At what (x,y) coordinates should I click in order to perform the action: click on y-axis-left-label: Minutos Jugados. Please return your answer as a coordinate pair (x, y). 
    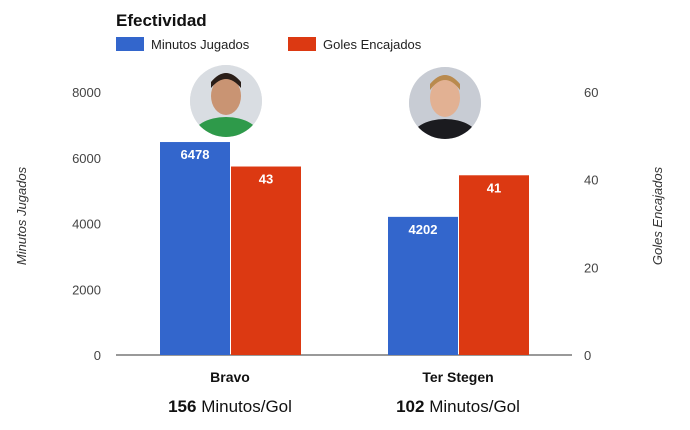
    Looking at the image, I should click on (21, 215).